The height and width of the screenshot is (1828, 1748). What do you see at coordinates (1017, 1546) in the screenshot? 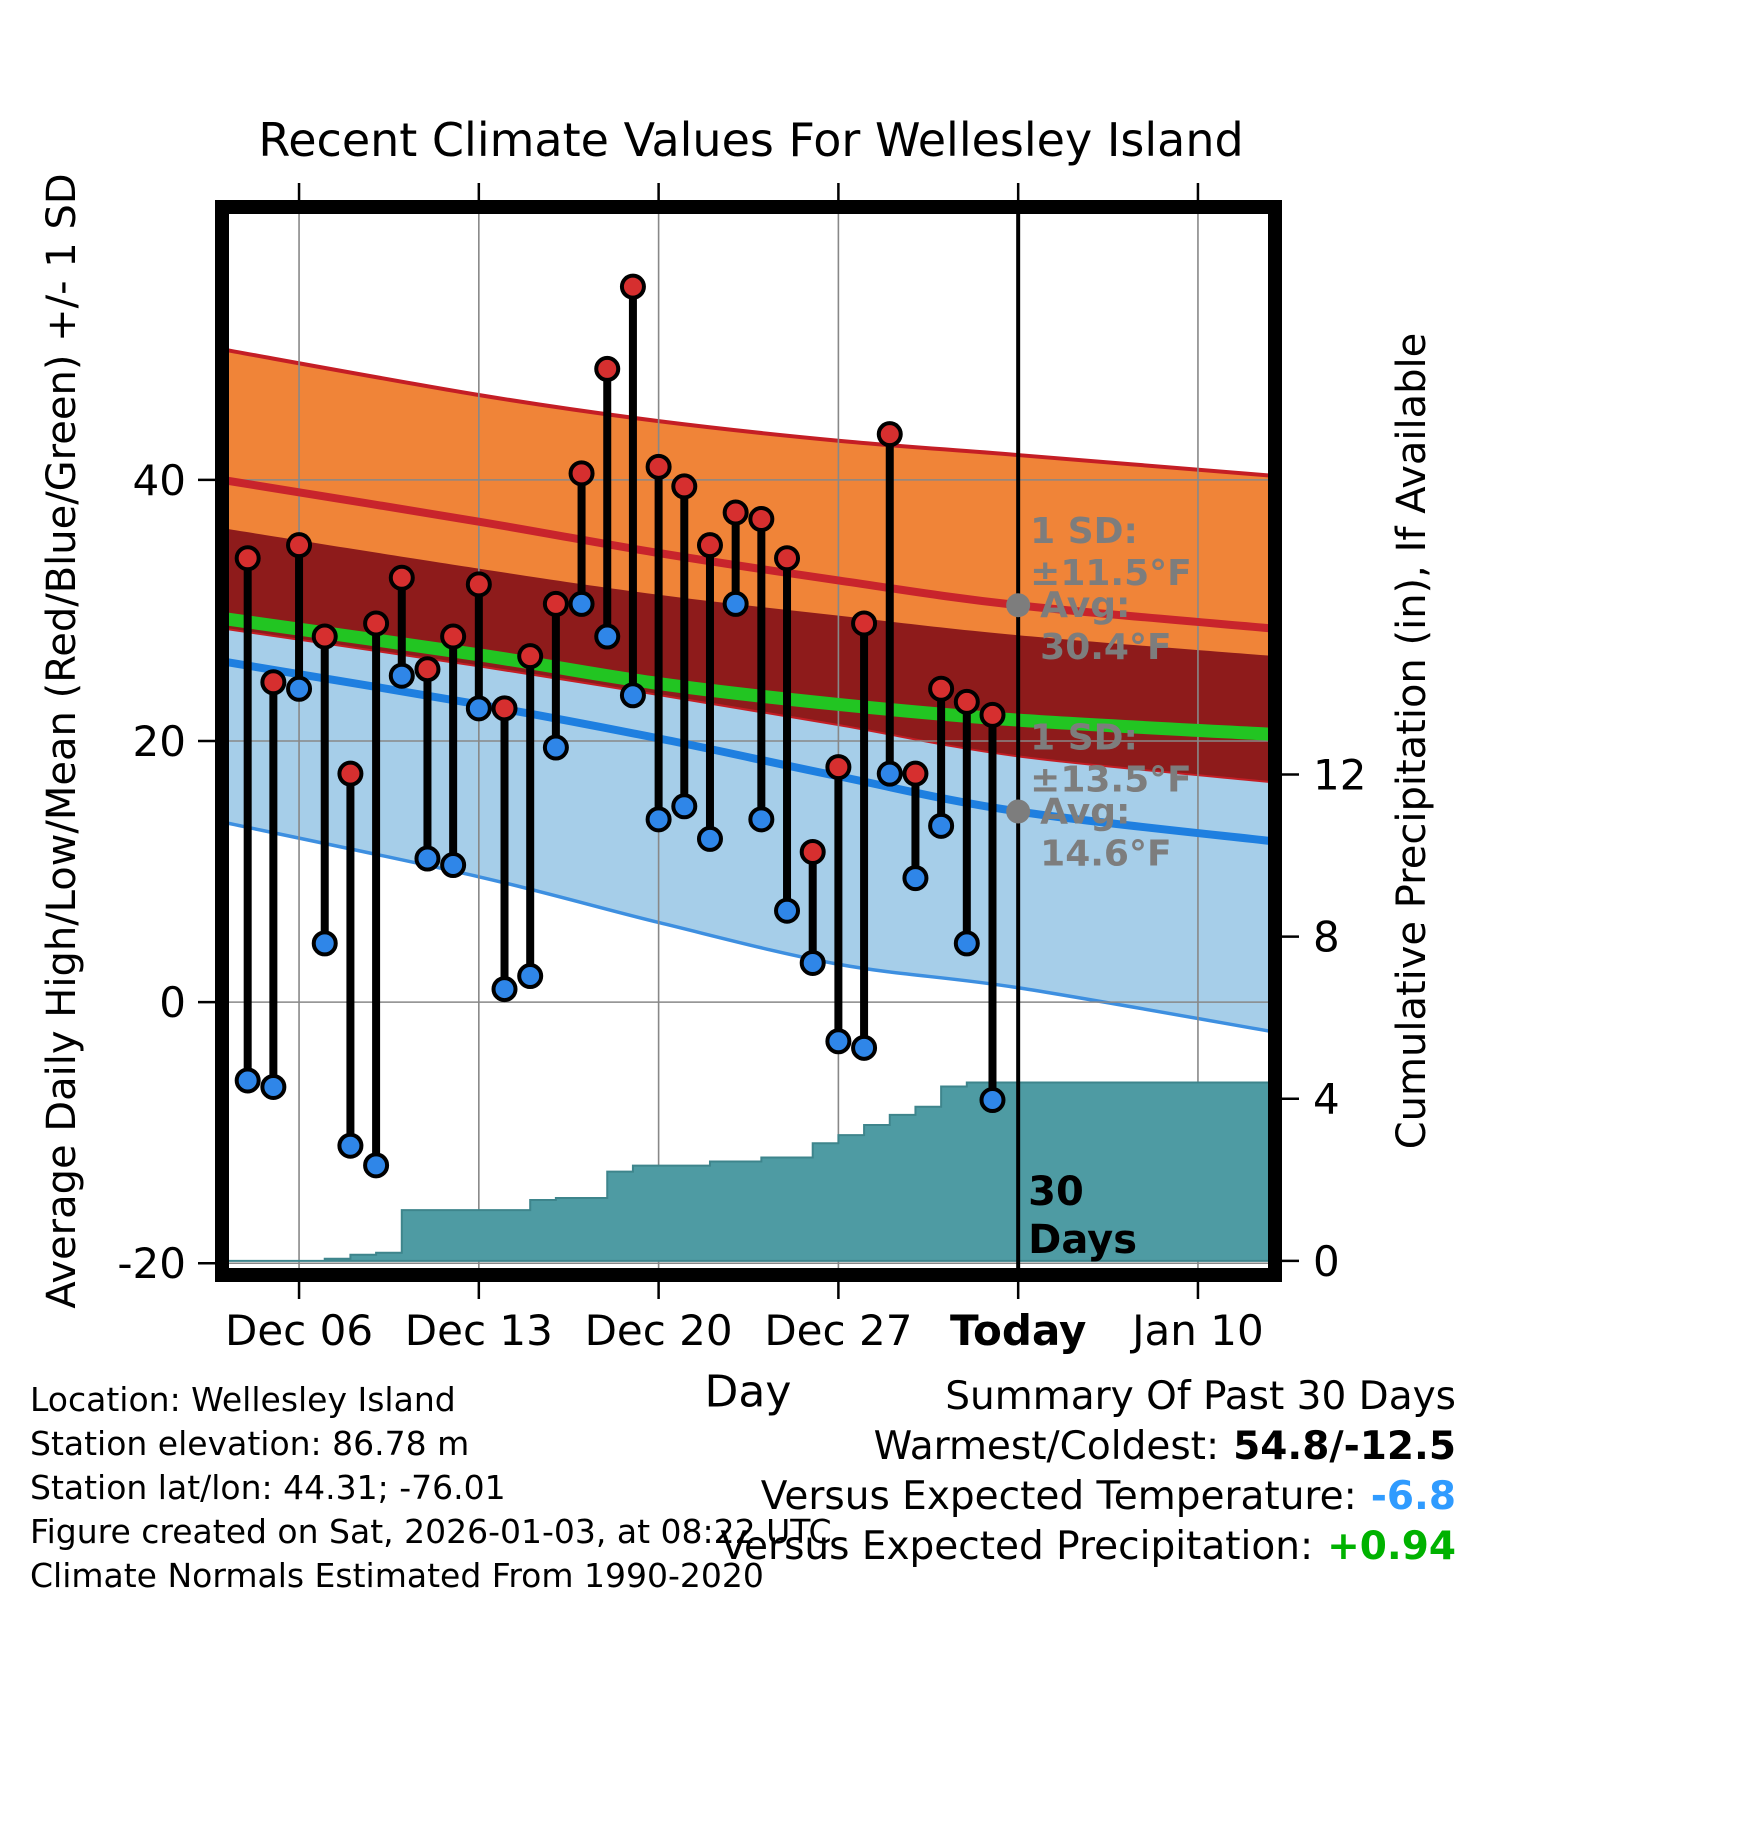
I see `vs-precip-label: Versus Expected Precipitation:` at bounding box center [1017, 1546].